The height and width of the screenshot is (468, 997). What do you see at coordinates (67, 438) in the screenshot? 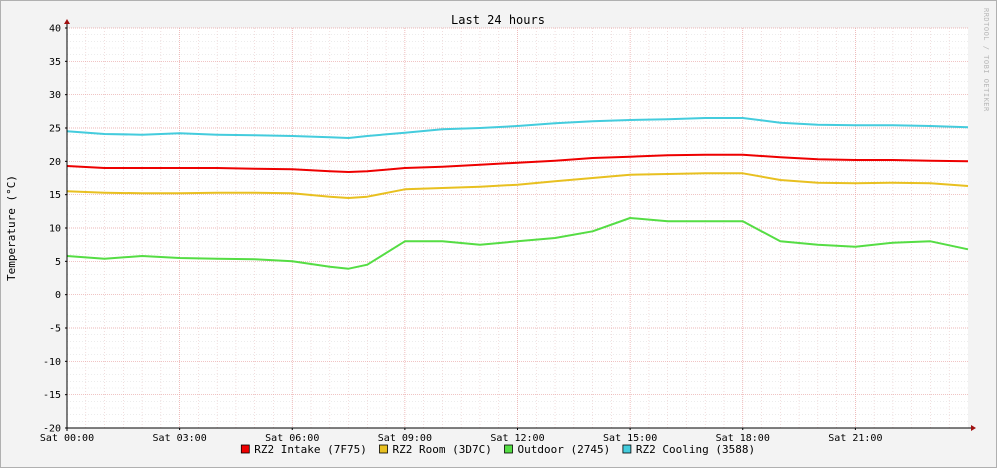
I see `x-tick-label: Sat 00:00` at bounding box center [67, 438].